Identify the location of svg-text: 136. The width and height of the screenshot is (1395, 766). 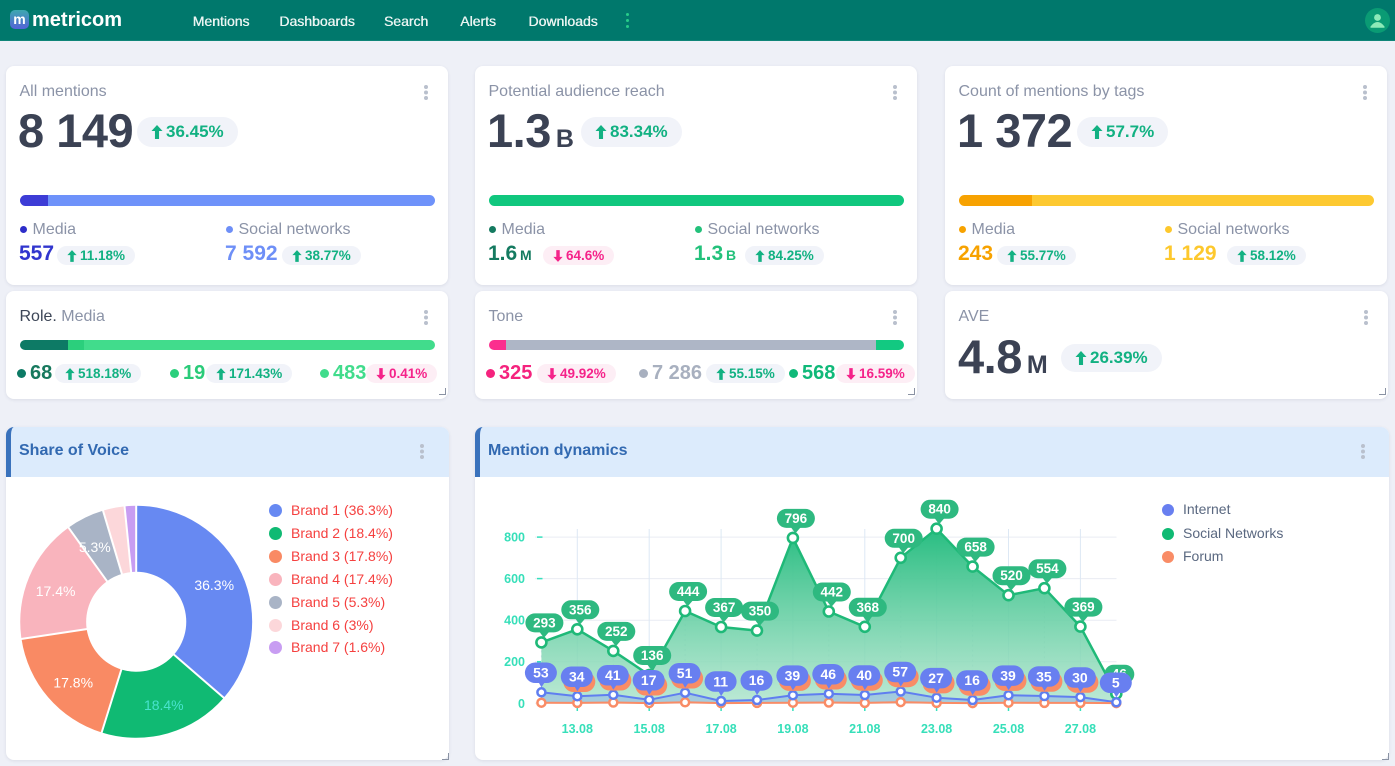
(652, 655).